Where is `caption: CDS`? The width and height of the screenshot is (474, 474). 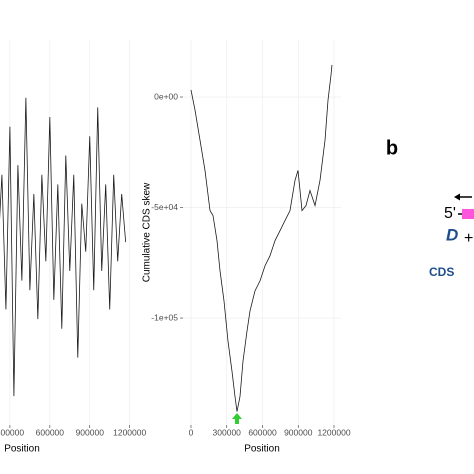
caption: CDS is located at coordinates (441, 272).